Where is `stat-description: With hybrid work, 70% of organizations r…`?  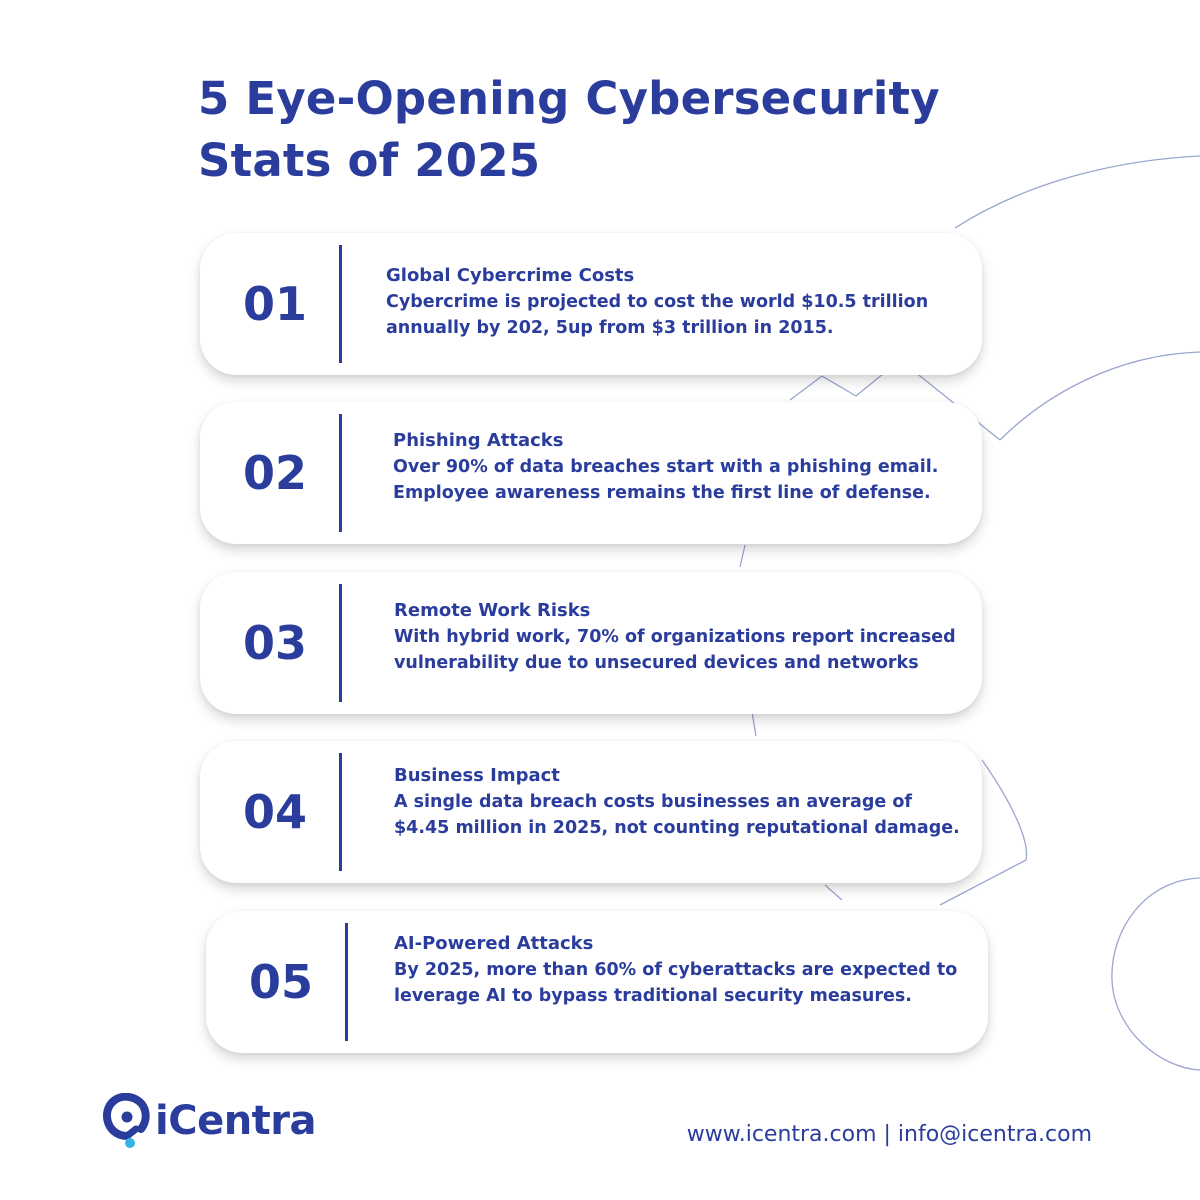 stat-description: With hybrid work, 70% of organizations r… is located at coordinates (675, 650).